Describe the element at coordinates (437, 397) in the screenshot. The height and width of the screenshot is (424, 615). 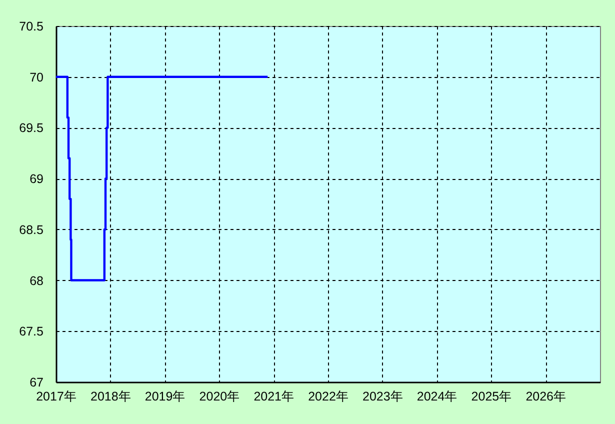
I see `x-tick-label: 2024年` at that location.